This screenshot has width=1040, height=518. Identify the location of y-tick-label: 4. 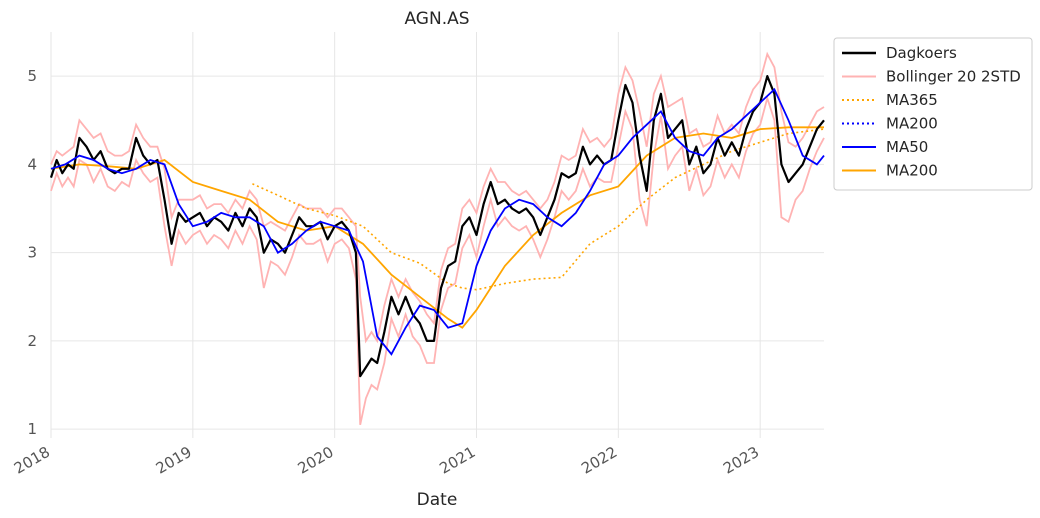
(32, 164).